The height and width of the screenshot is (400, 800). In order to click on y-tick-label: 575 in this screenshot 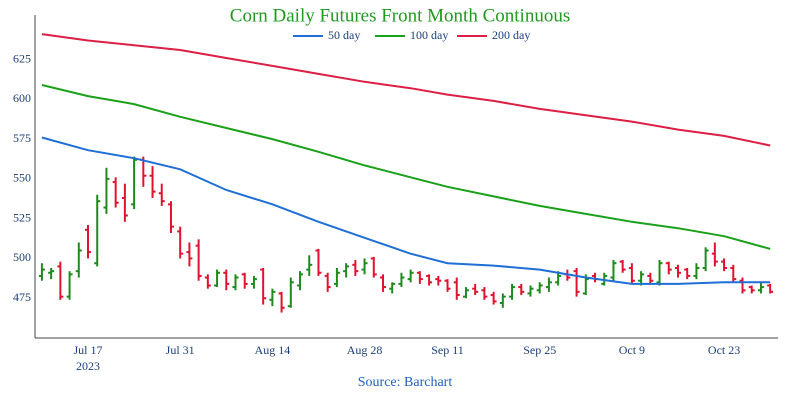, I will do `click(22, 138)`.